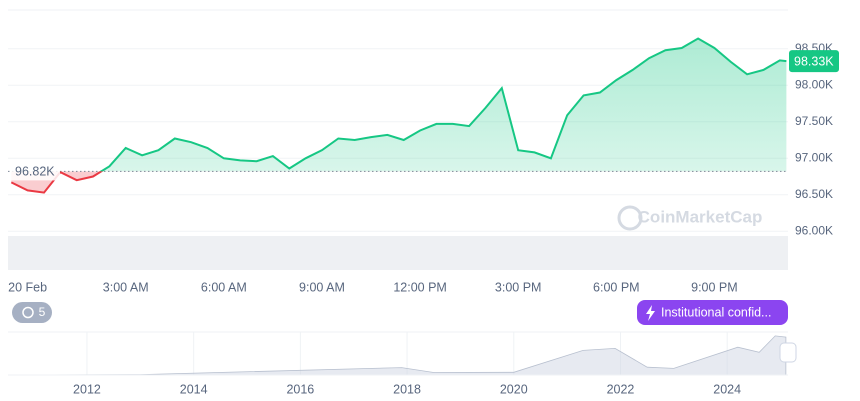  What do you see at coordinates (714, 287) in the screenshot?
I see `x-tick-label: 9:00 PM` at bounding box center [714, 287].